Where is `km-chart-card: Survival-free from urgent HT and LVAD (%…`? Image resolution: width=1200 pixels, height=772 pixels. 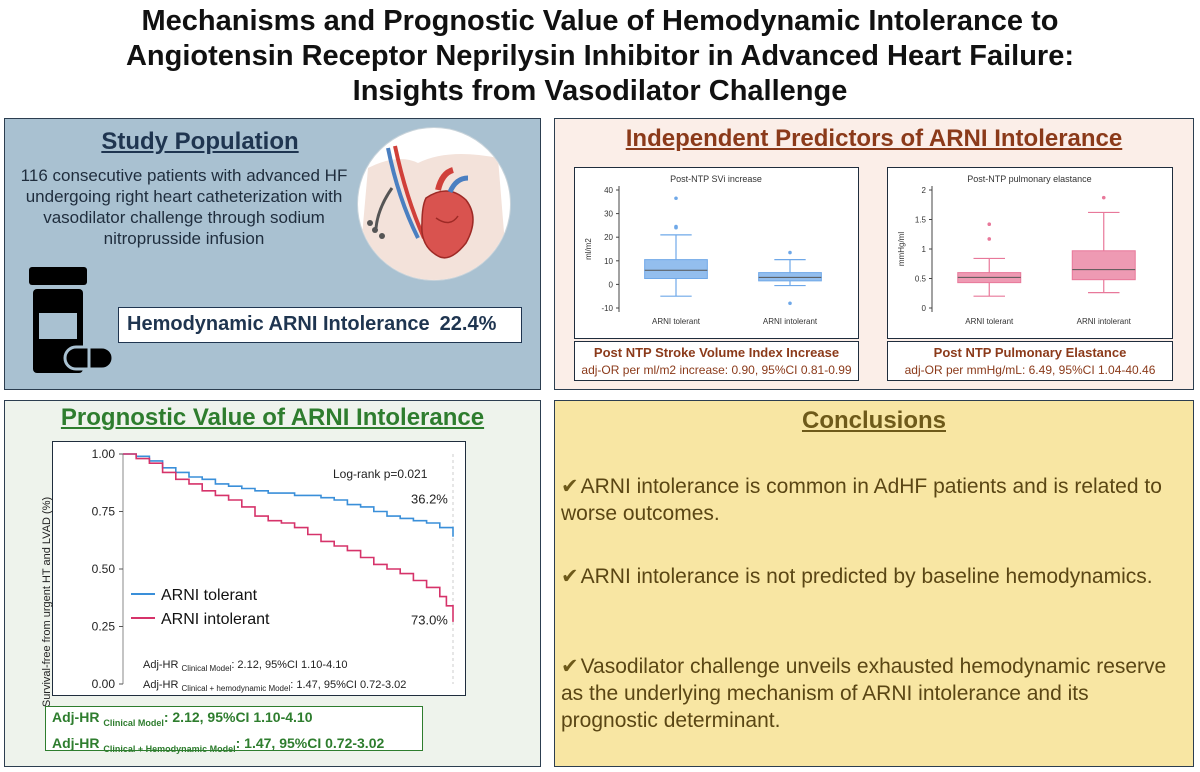 km-chart-card: Survival-free from urgent HT and LVAD (%… is located at coordinates (253, 574).